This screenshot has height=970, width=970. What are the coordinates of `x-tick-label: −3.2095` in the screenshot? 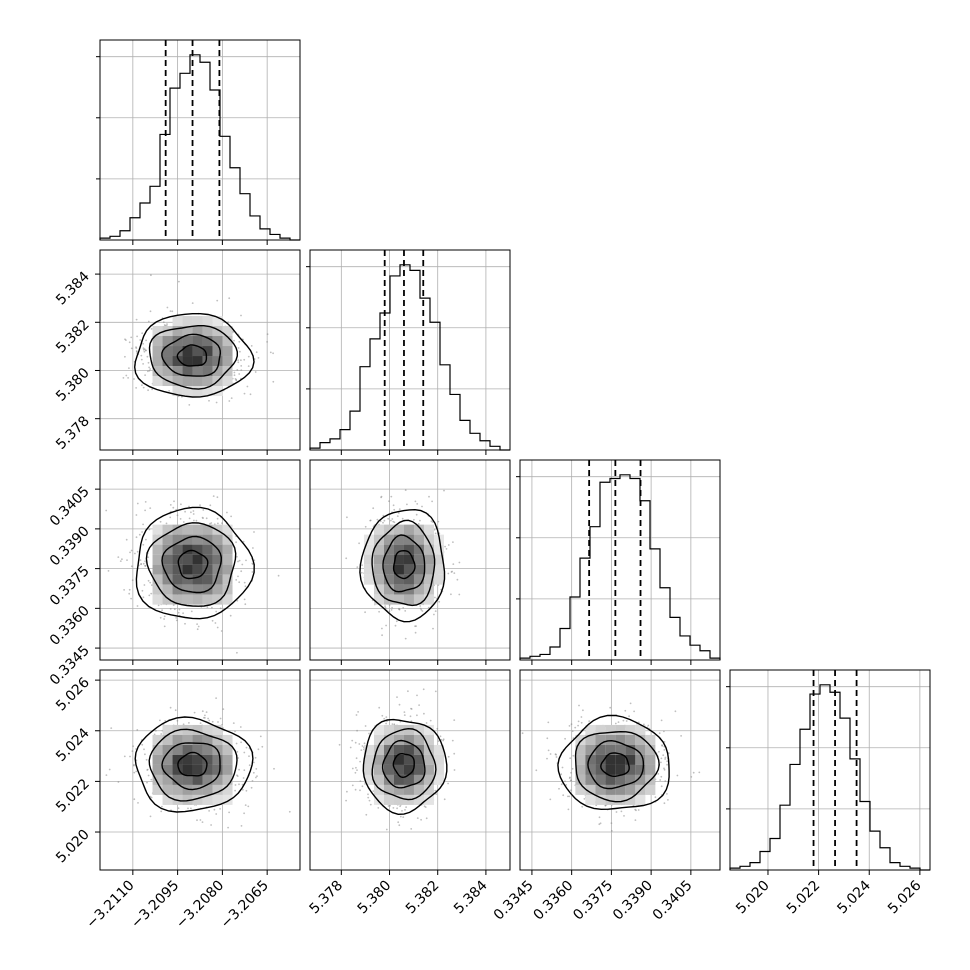 It's located at (155, 905).